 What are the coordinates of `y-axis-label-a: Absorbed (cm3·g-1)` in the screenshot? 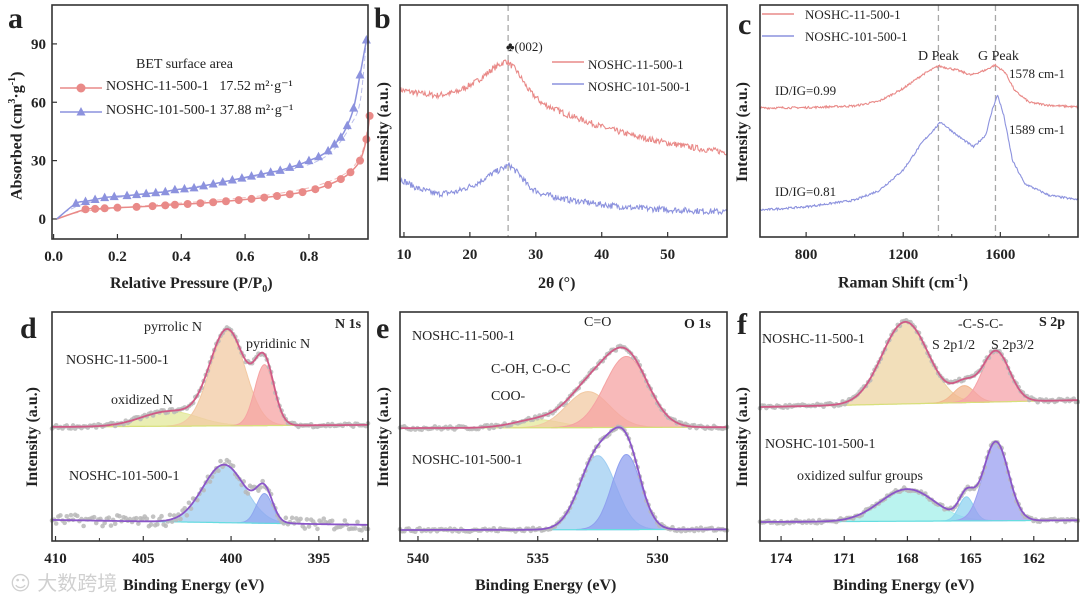 It's located at (16, 135).